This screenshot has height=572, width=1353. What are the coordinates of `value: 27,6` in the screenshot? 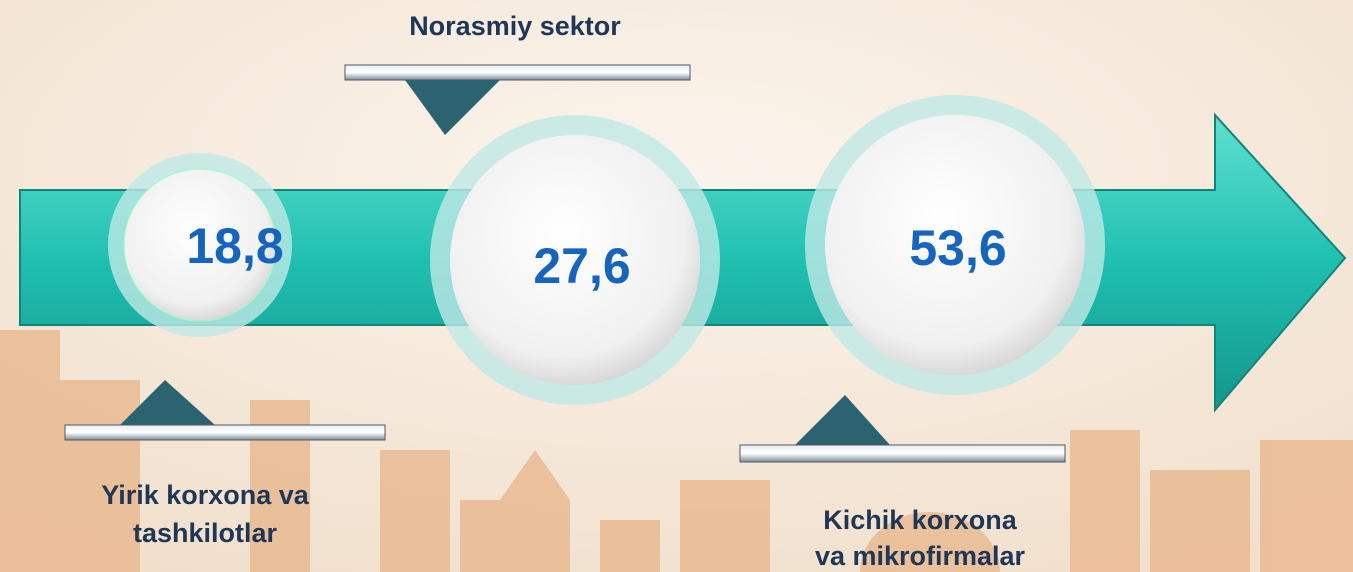 It's located at (581, 266).